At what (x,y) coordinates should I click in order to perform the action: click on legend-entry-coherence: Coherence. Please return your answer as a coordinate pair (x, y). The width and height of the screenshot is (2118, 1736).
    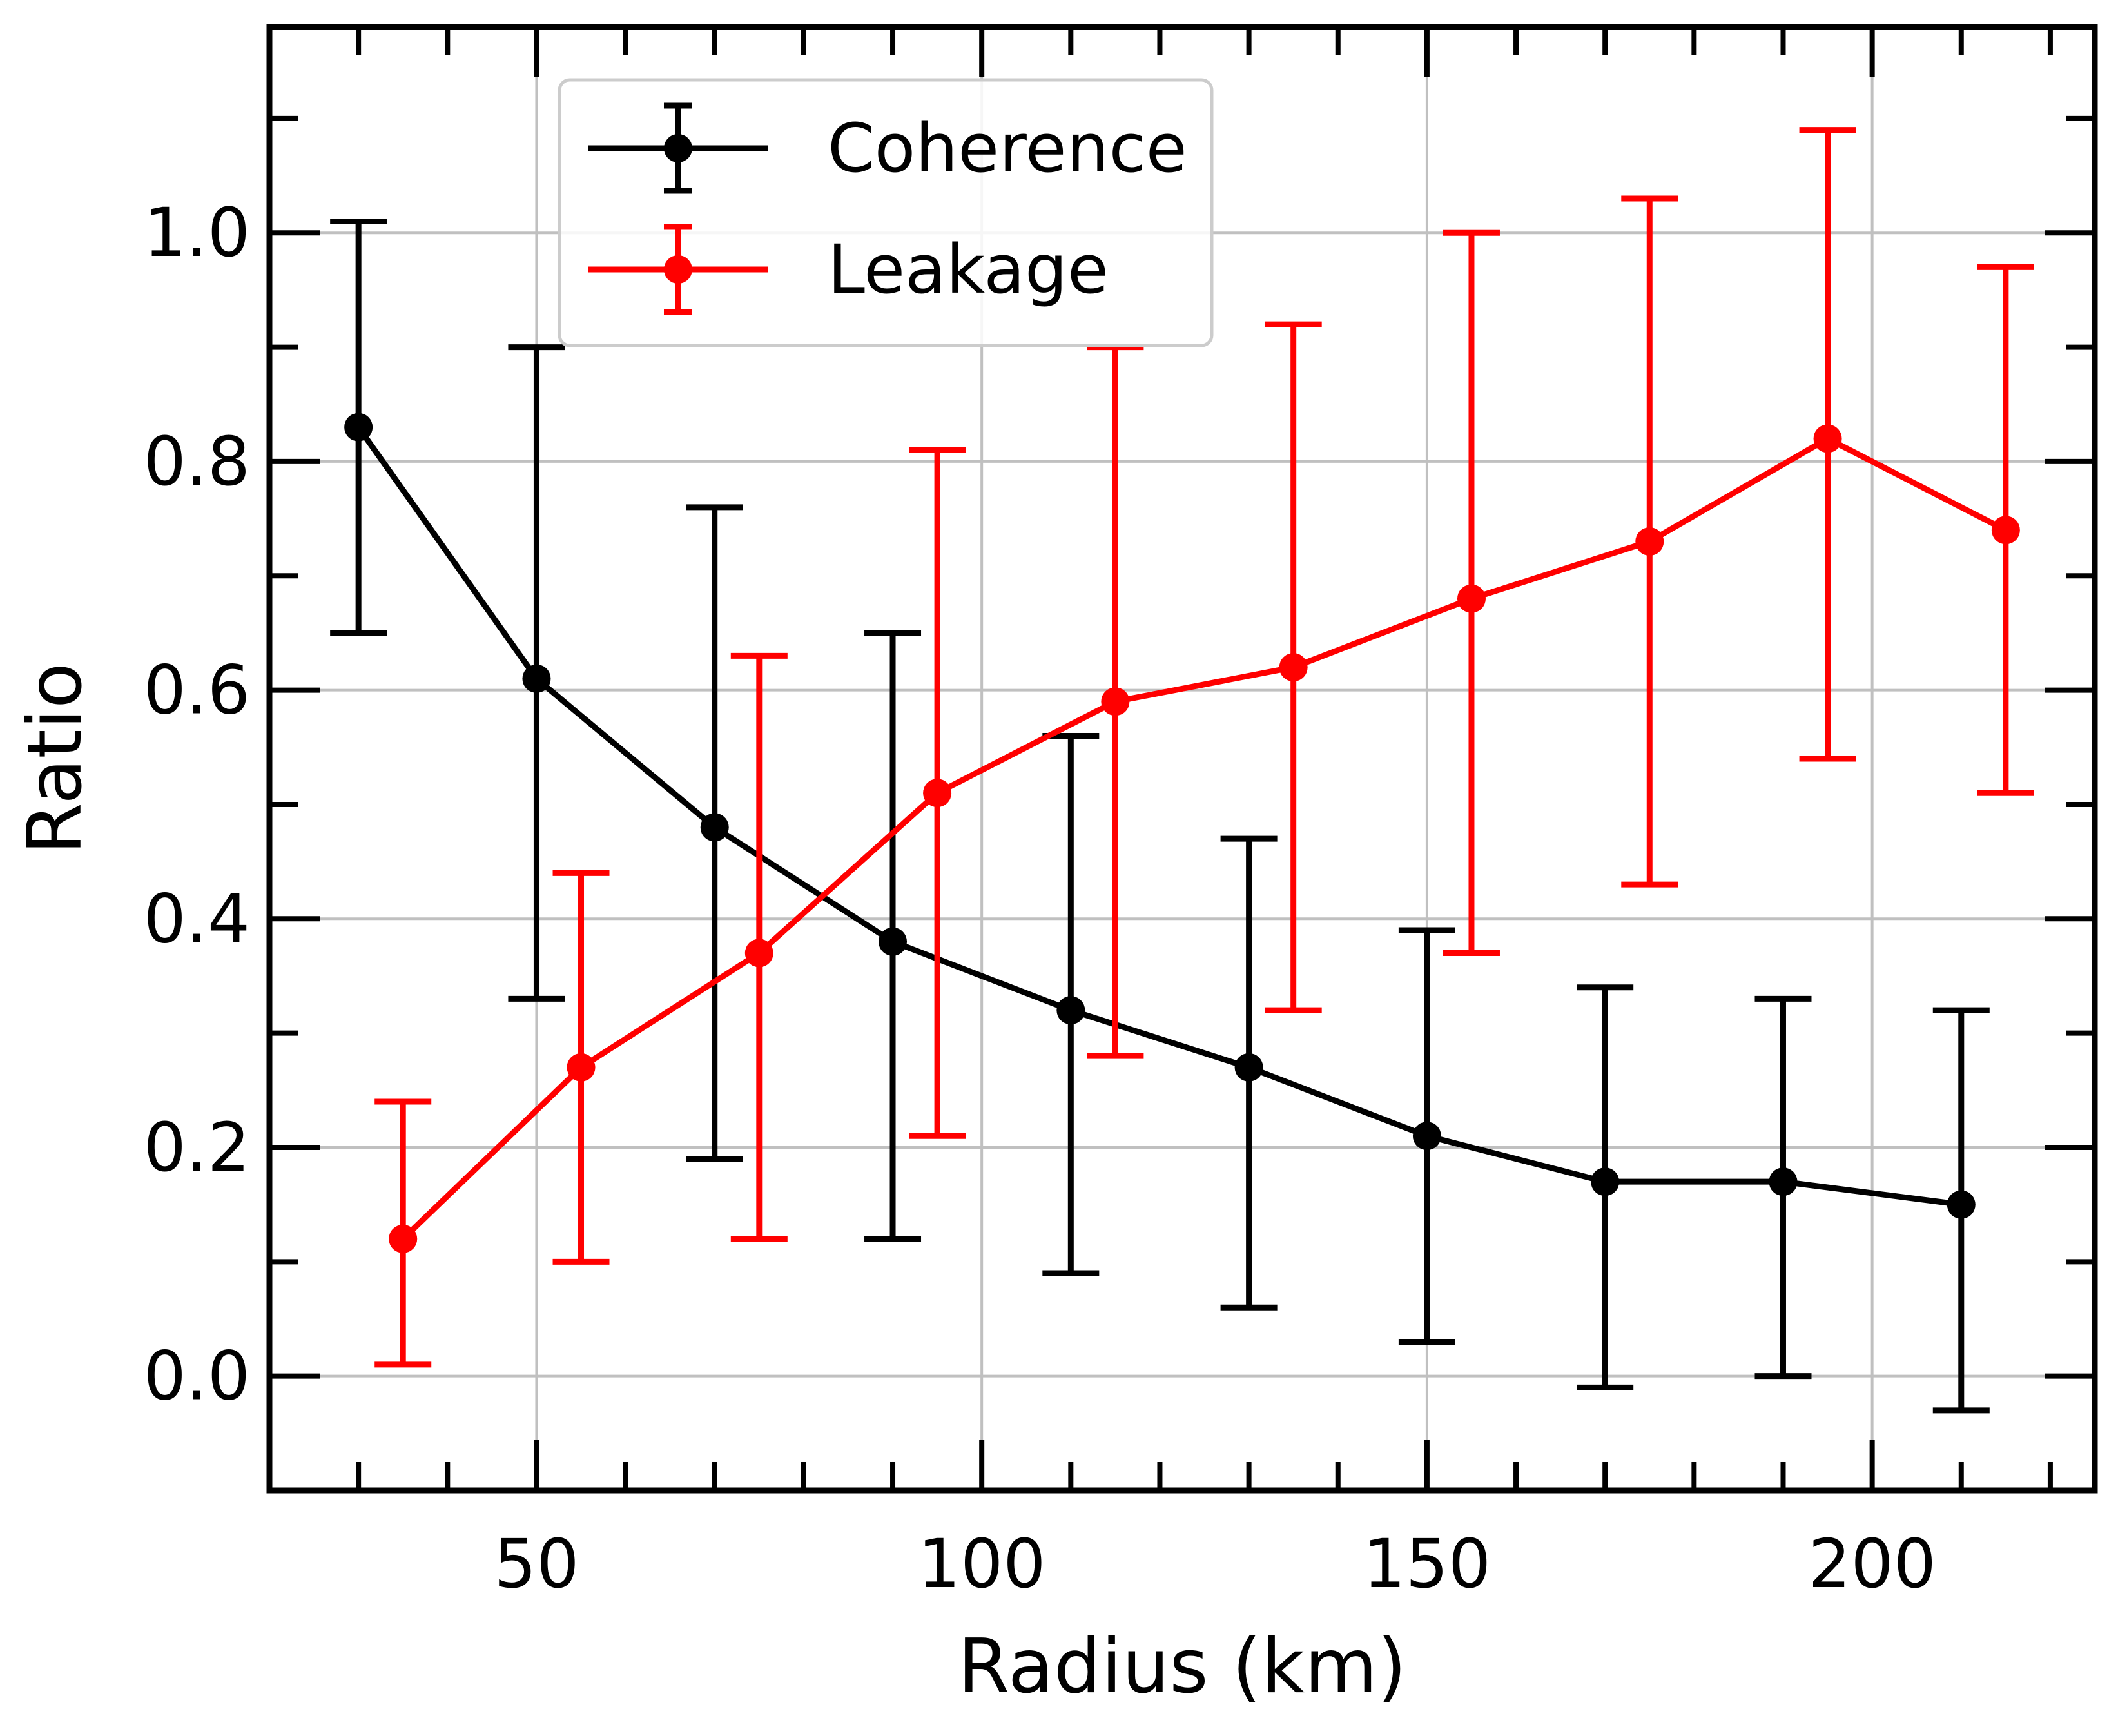
    Looking at the image, I should click on (887, 148).